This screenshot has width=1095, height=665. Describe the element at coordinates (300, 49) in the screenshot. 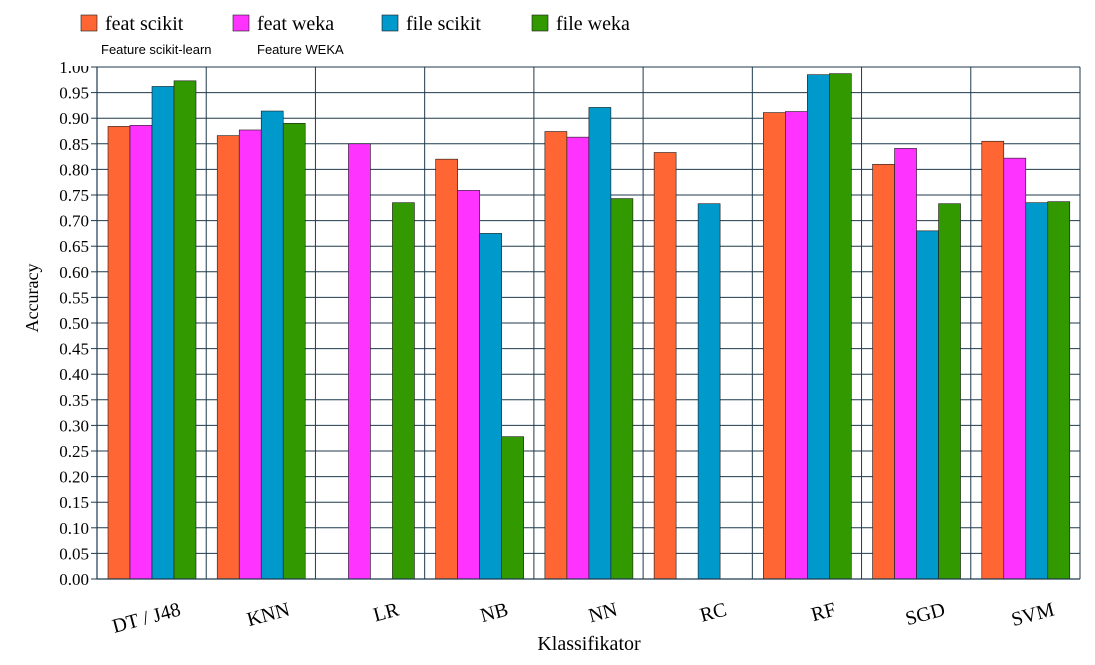

I see `legend-note: Feature WEKA` at that location.